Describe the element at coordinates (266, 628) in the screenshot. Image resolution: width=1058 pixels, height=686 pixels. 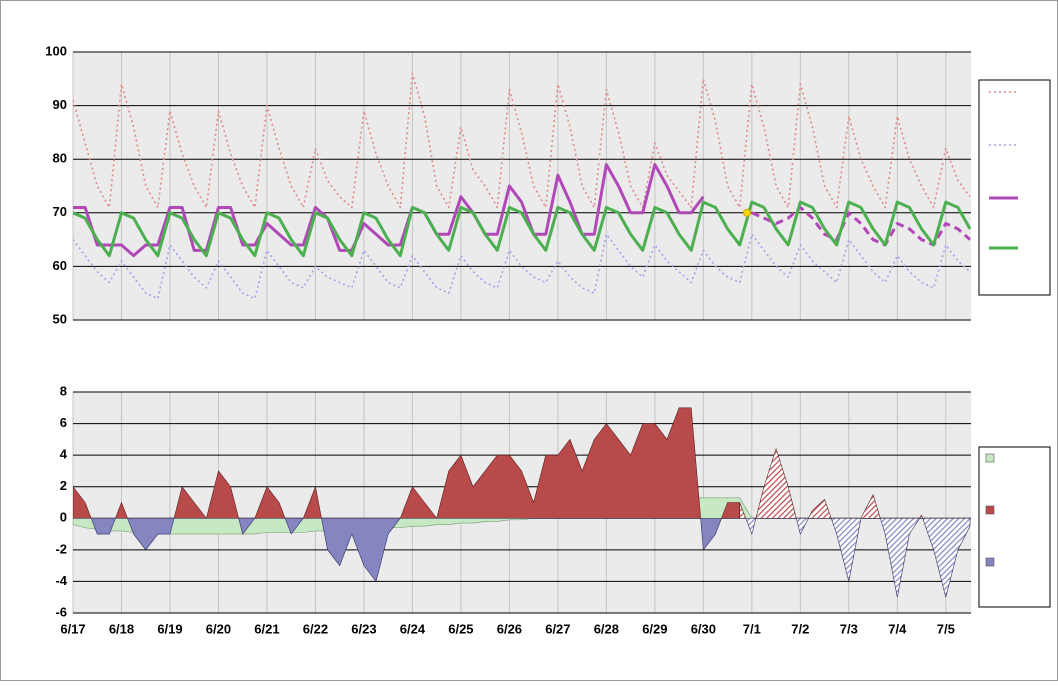
I see `x-tick-label: 6/21` at that location.